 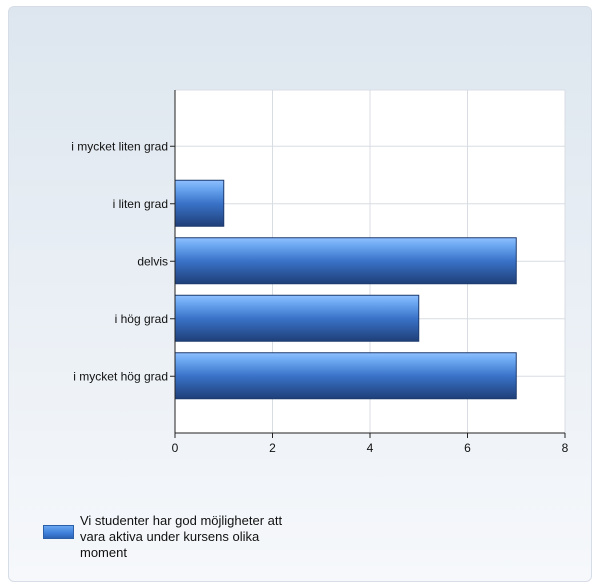 What do you see at coordinates (467, 448) in the screenshot?
I see `x-tick-label: 6` at bounding box center [467, 448].